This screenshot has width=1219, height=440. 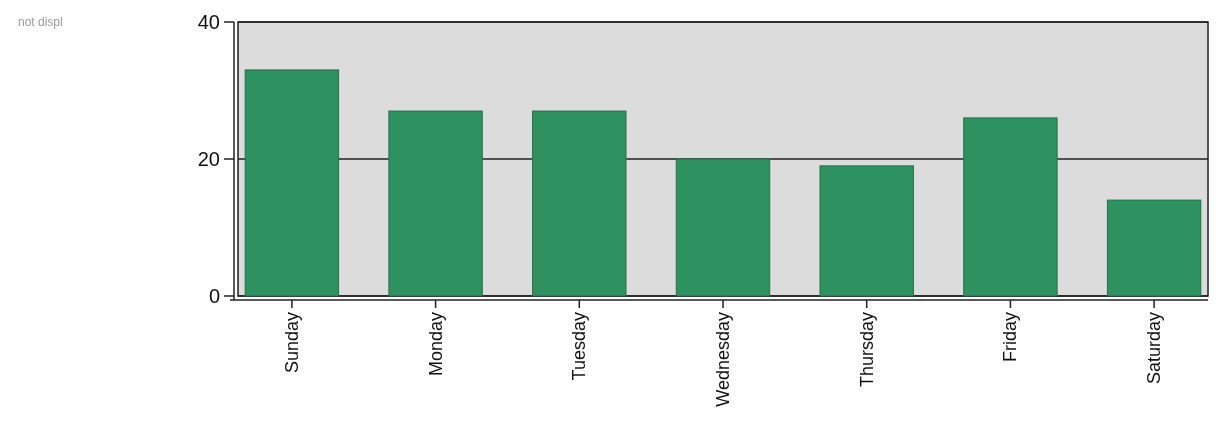 What do you see at coordinates (866, 350) in the screenshot?
I see `x-tick-label: Thursday` at bounding box center [866, 350].